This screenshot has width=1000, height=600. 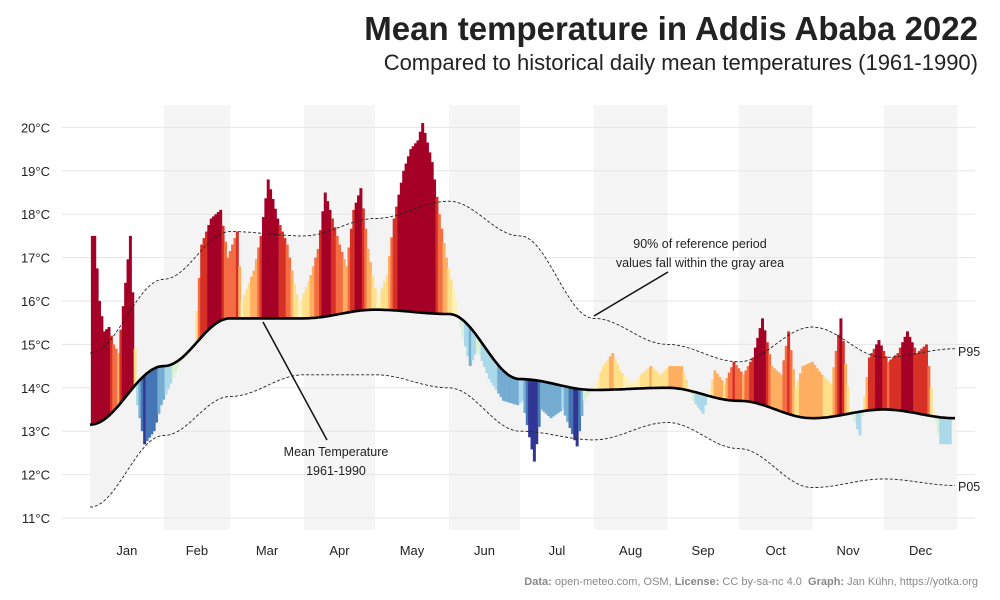 What do you see at coordinates (849, 550) in the screenshot?
I see `x-tick-label: Nov` at bounding box center [849, 550].